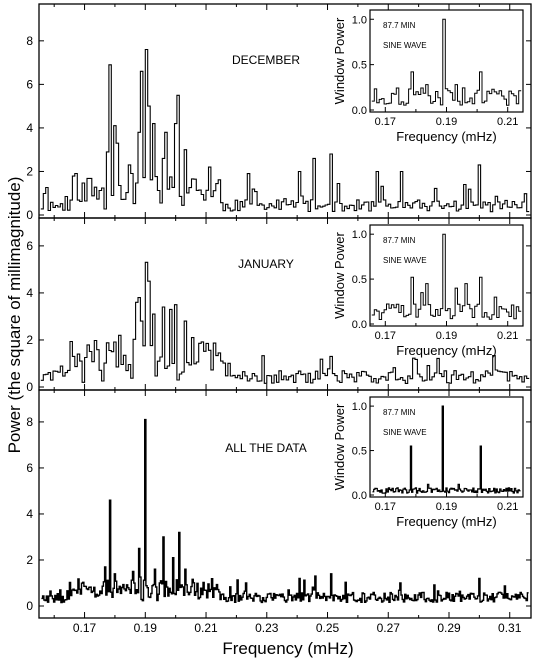 Image resolution: width=533 pixels, height=666 pixels. I want to click on x-axis-label: Frequency (mHz), so click(287, 648).